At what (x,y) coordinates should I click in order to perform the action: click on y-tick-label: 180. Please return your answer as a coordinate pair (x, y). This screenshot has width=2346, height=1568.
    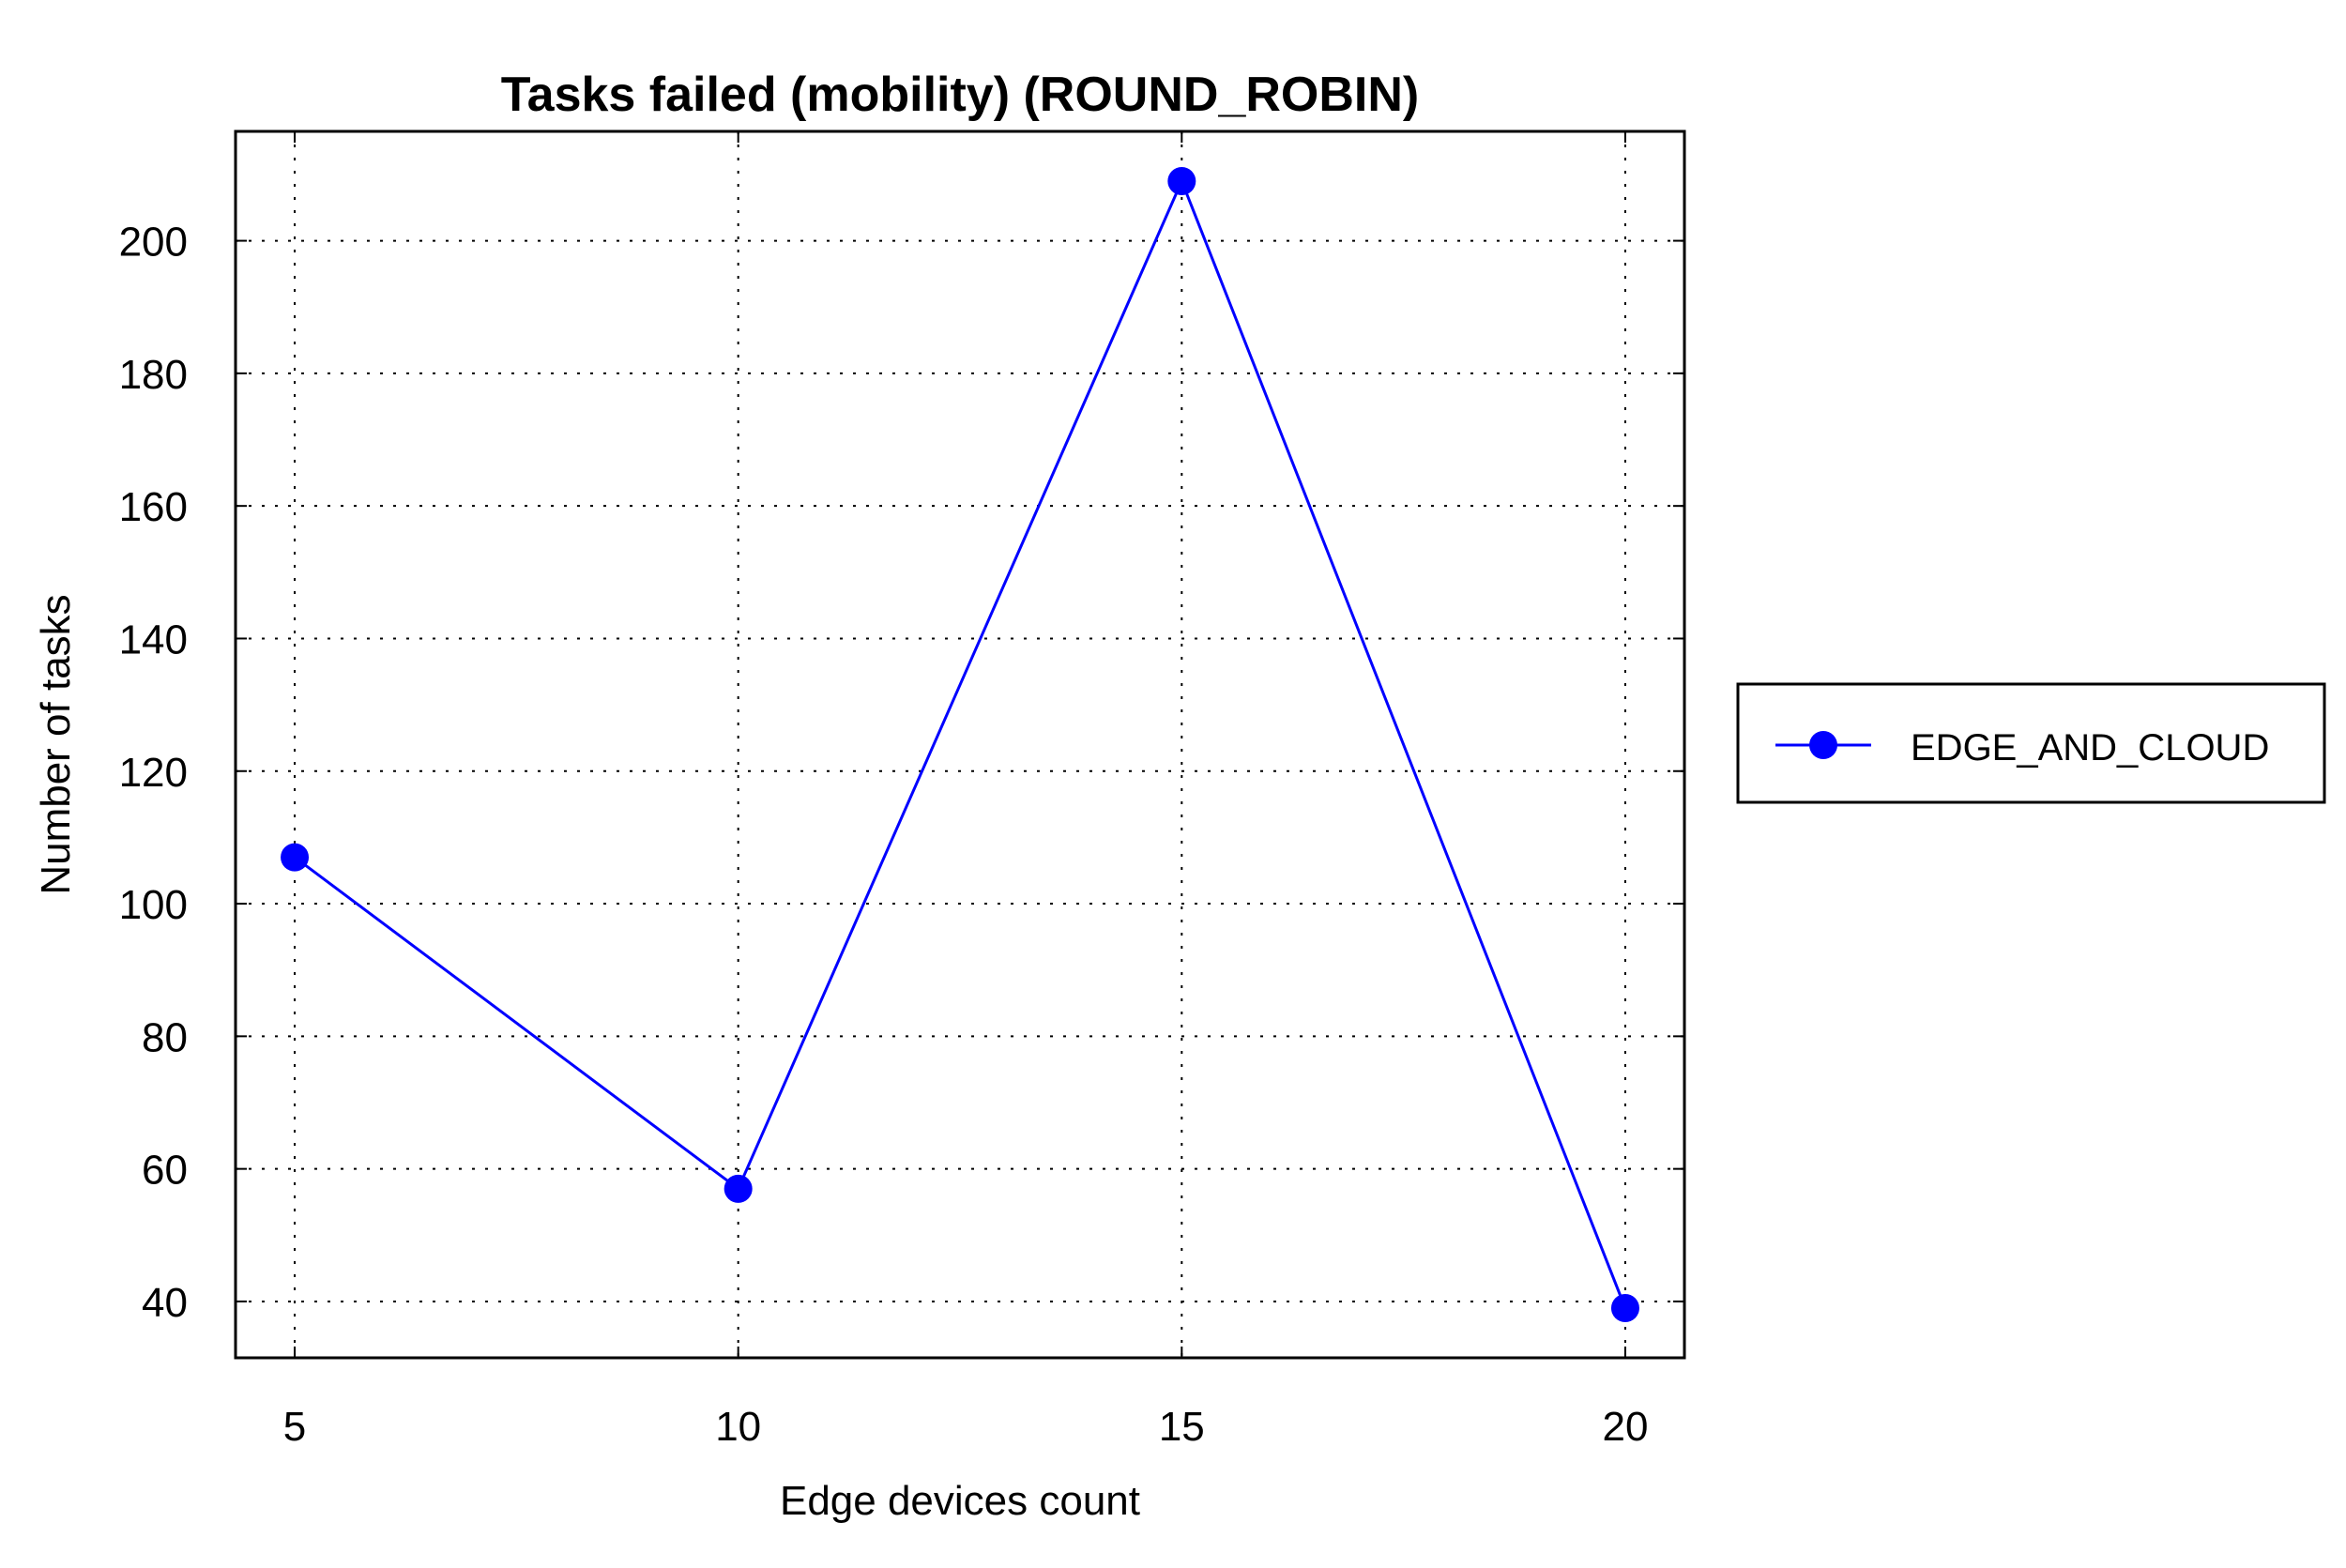
    Looking at the image, I should click on (153, 375).